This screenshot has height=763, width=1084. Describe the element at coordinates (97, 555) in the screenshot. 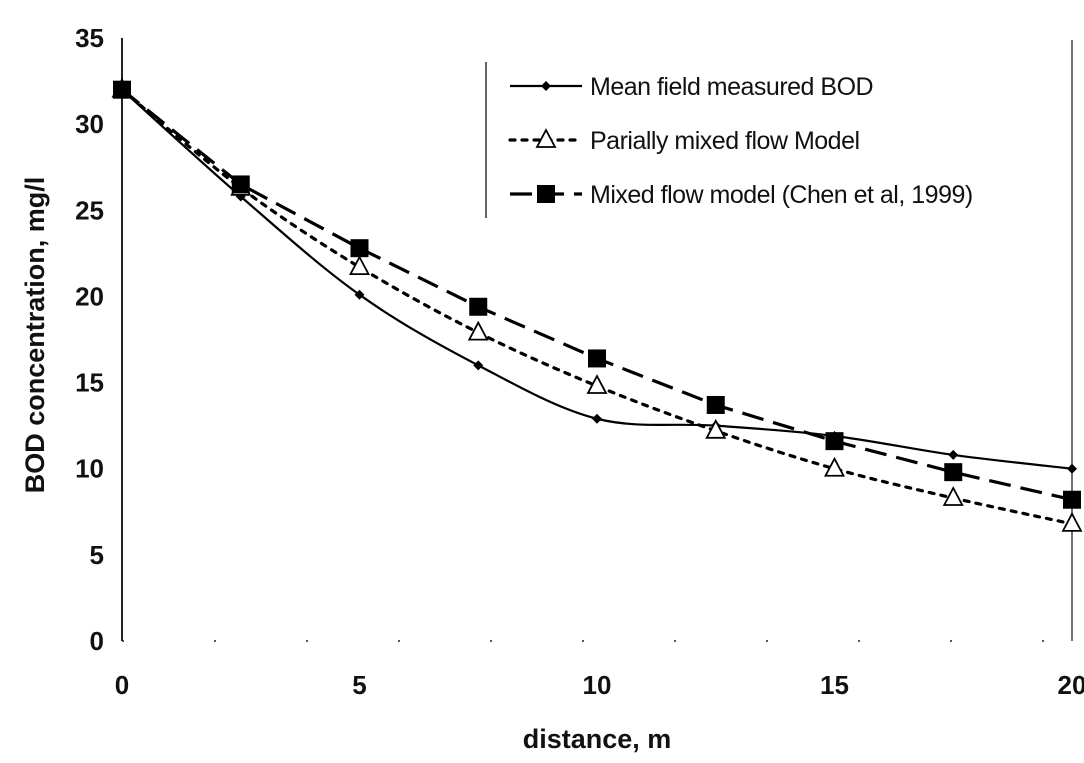

I see `y-tick-label: 5` at that location.